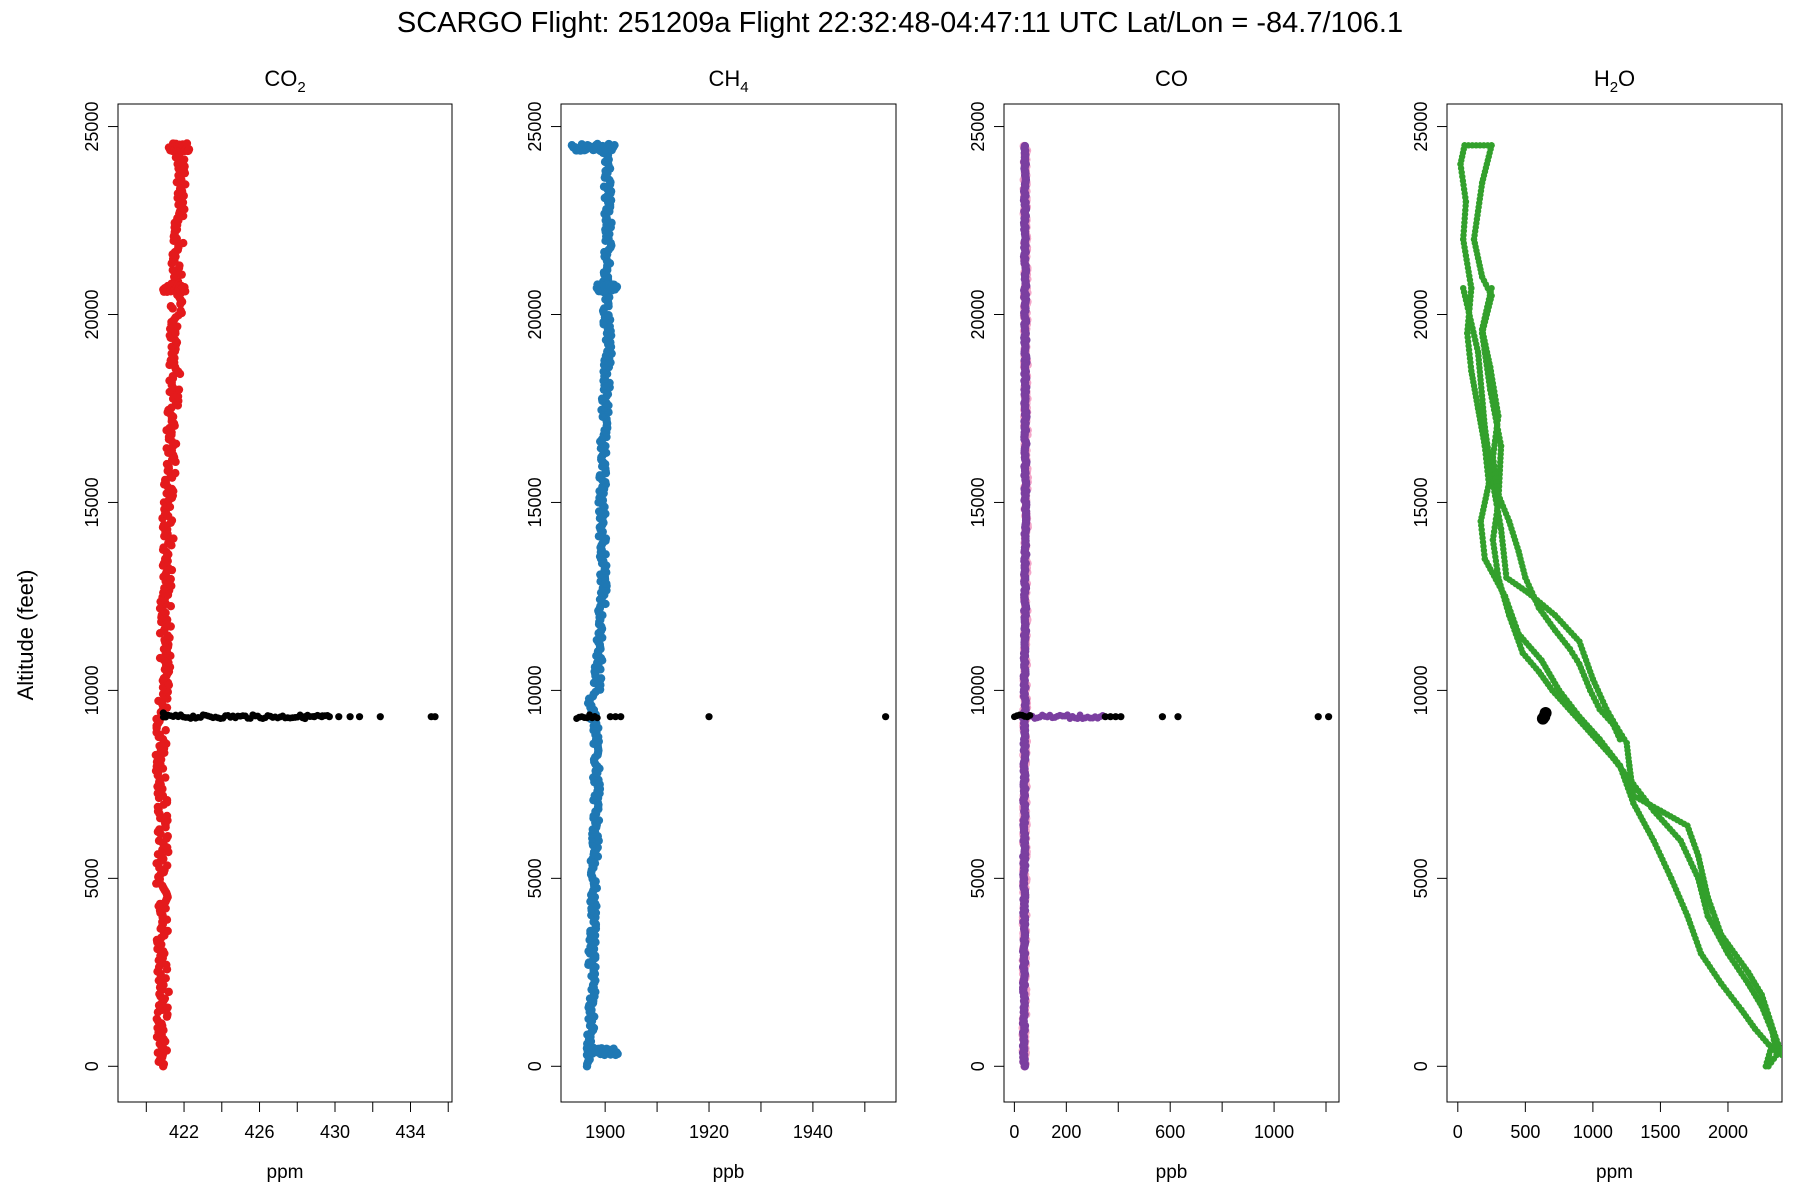 This screenshot has width=1800, height=1200. What do you see at coordinates (744, 87) in the screenshot?
I see `panel-title-subscript: 4` at bounding box center [744, 87].